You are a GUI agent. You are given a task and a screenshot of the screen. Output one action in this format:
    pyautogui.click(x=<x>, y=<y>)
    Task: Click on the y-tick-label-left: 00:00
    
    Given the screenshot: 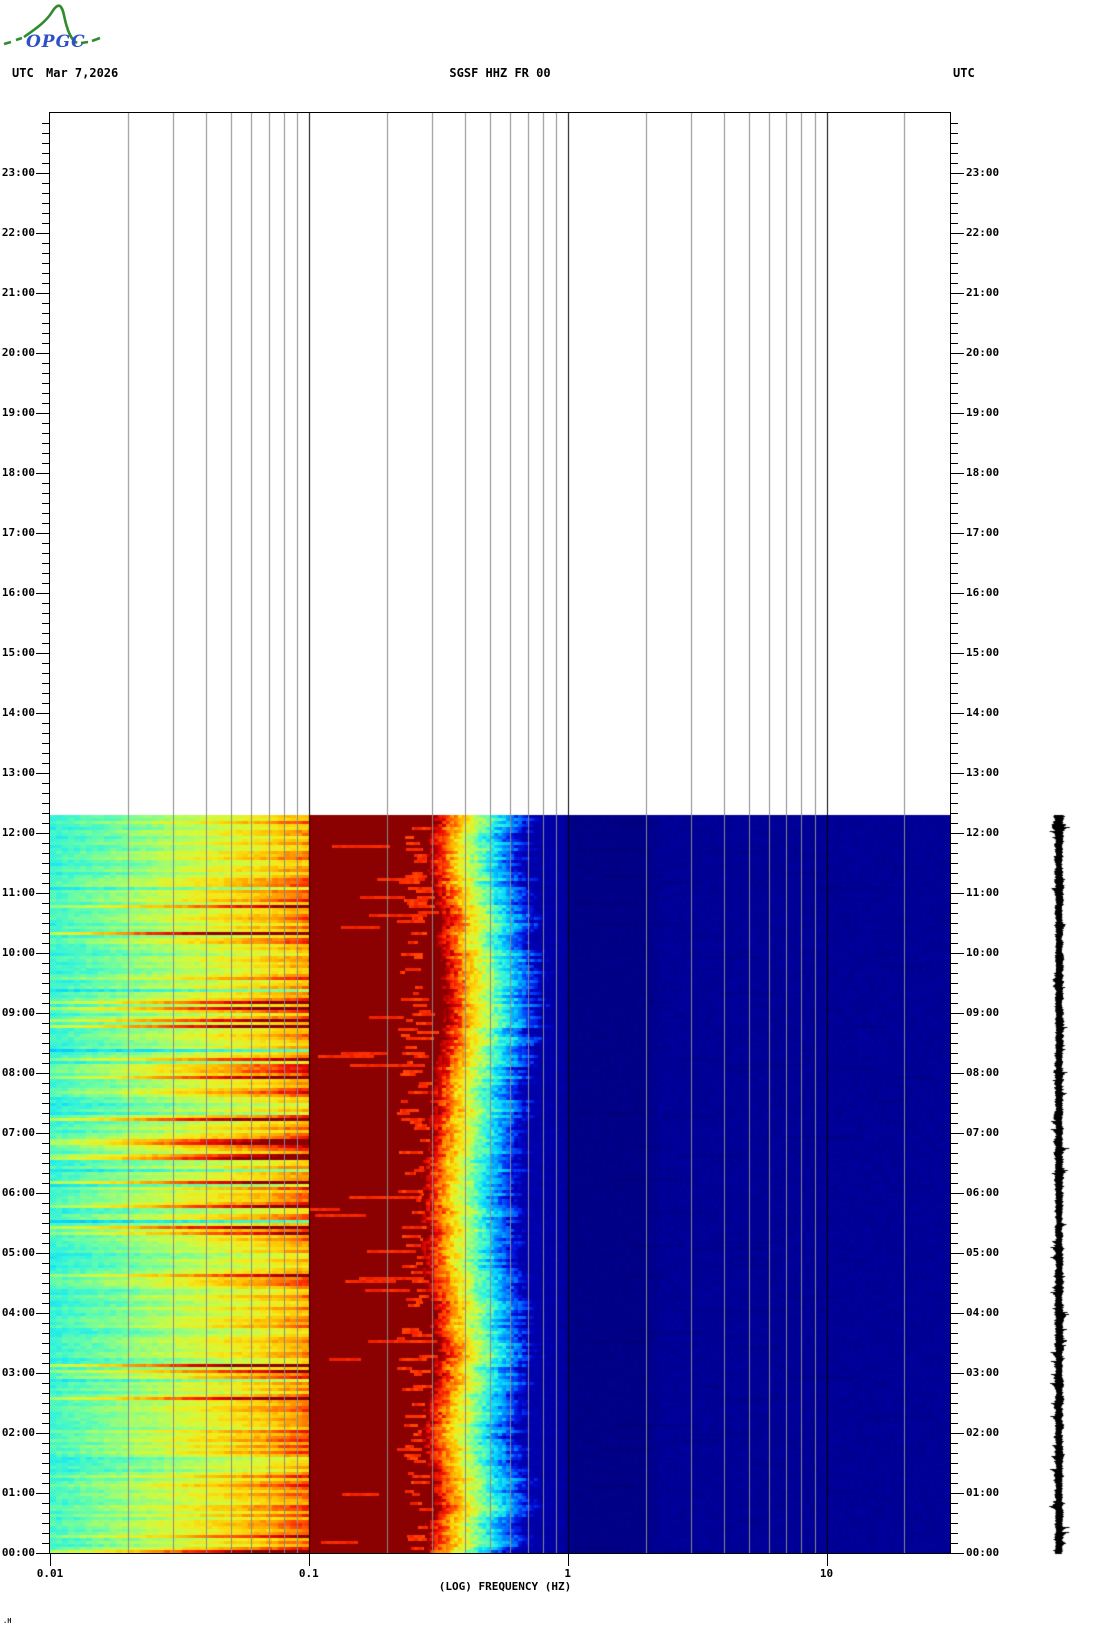 What is the action you would take?
    pyautogui.click(x=18, y=1552)
    